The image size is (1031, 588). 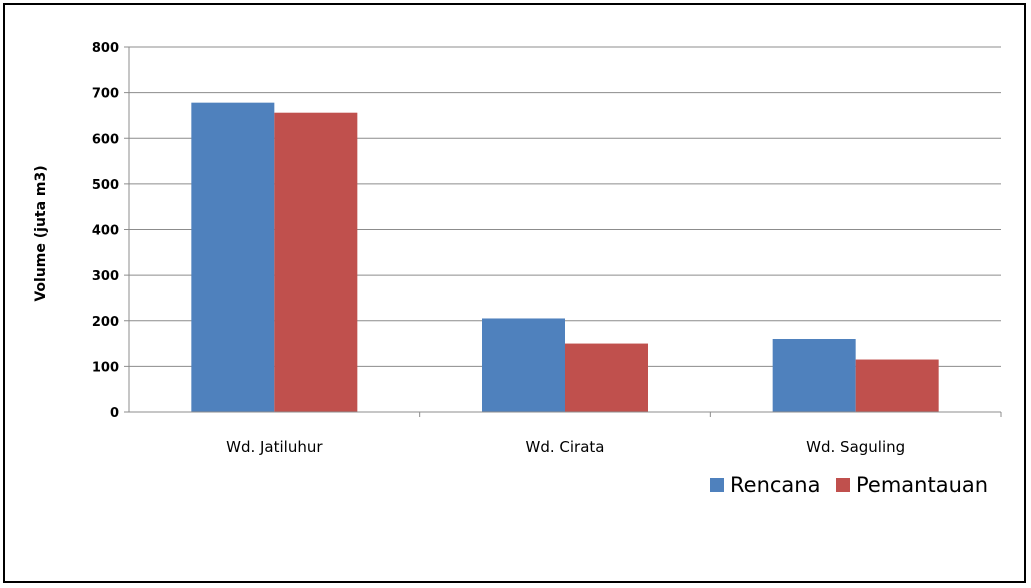 What do you see at coordinates (105, 48) in the screenshot?
I see `y-tick-label: 800` at bounding box center [105, 48].